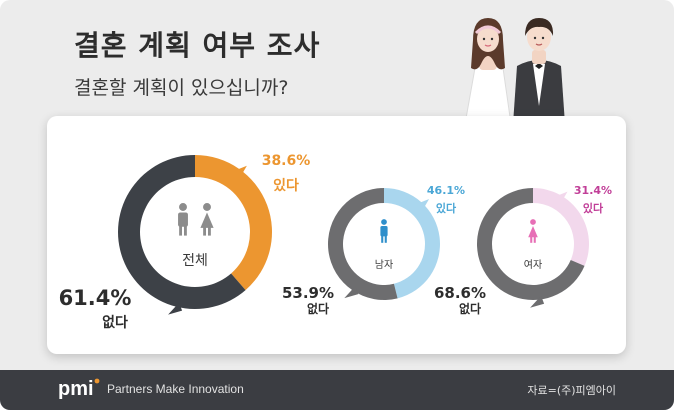 The image size is (674, 410). Describe the element at coordinates (571, 390) in the screenshot. I see `data-source: 자료=(주)피엠아이` at that location.